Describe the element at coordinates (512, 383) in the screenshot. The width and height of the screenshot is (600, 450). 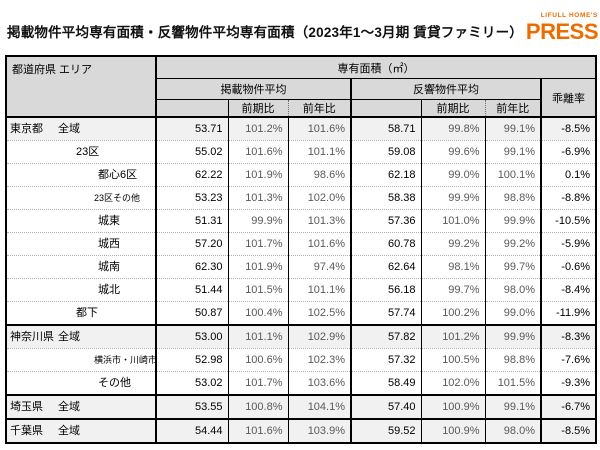
I see `response-yoy-cell: 101.5%` at that location.